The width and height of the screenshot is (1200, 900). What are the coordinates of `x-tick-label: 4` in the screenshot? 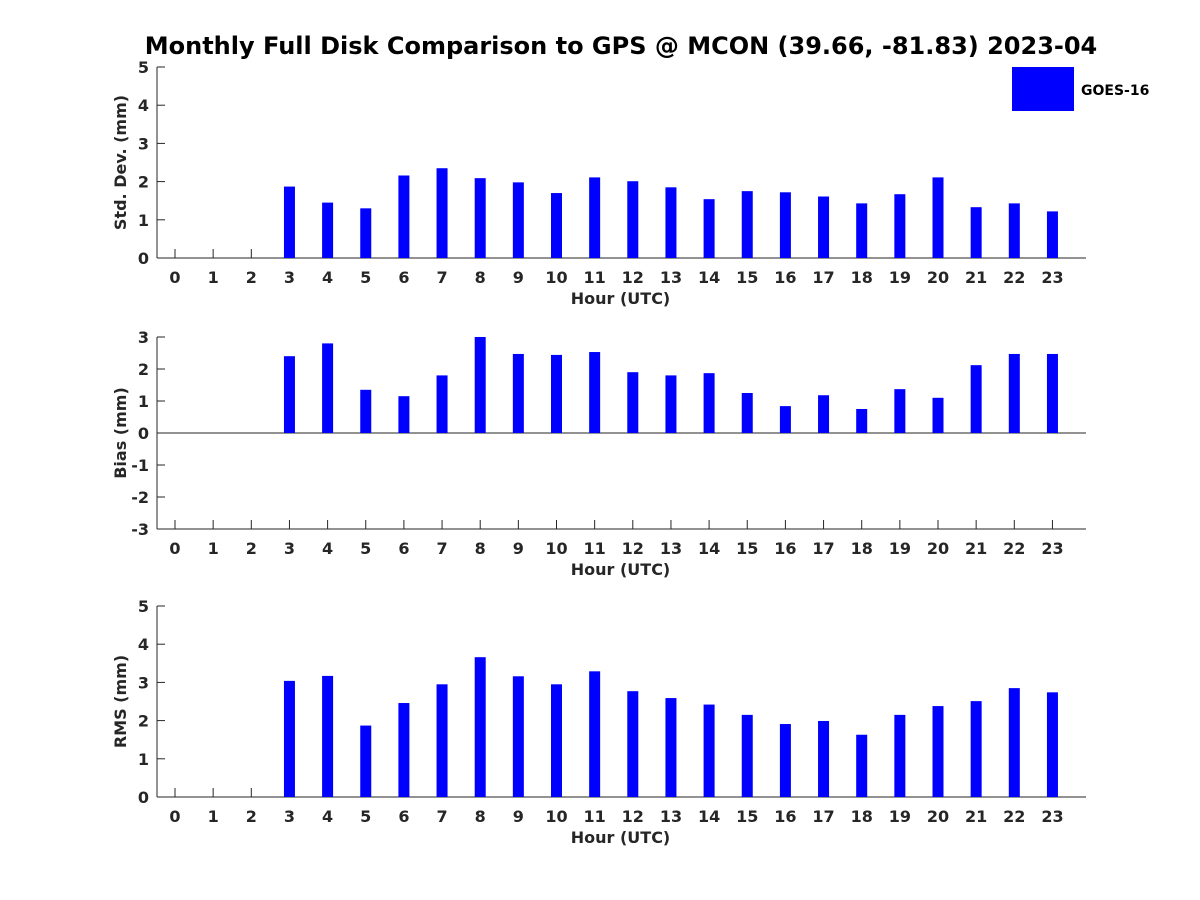 It's located at (327, 277).